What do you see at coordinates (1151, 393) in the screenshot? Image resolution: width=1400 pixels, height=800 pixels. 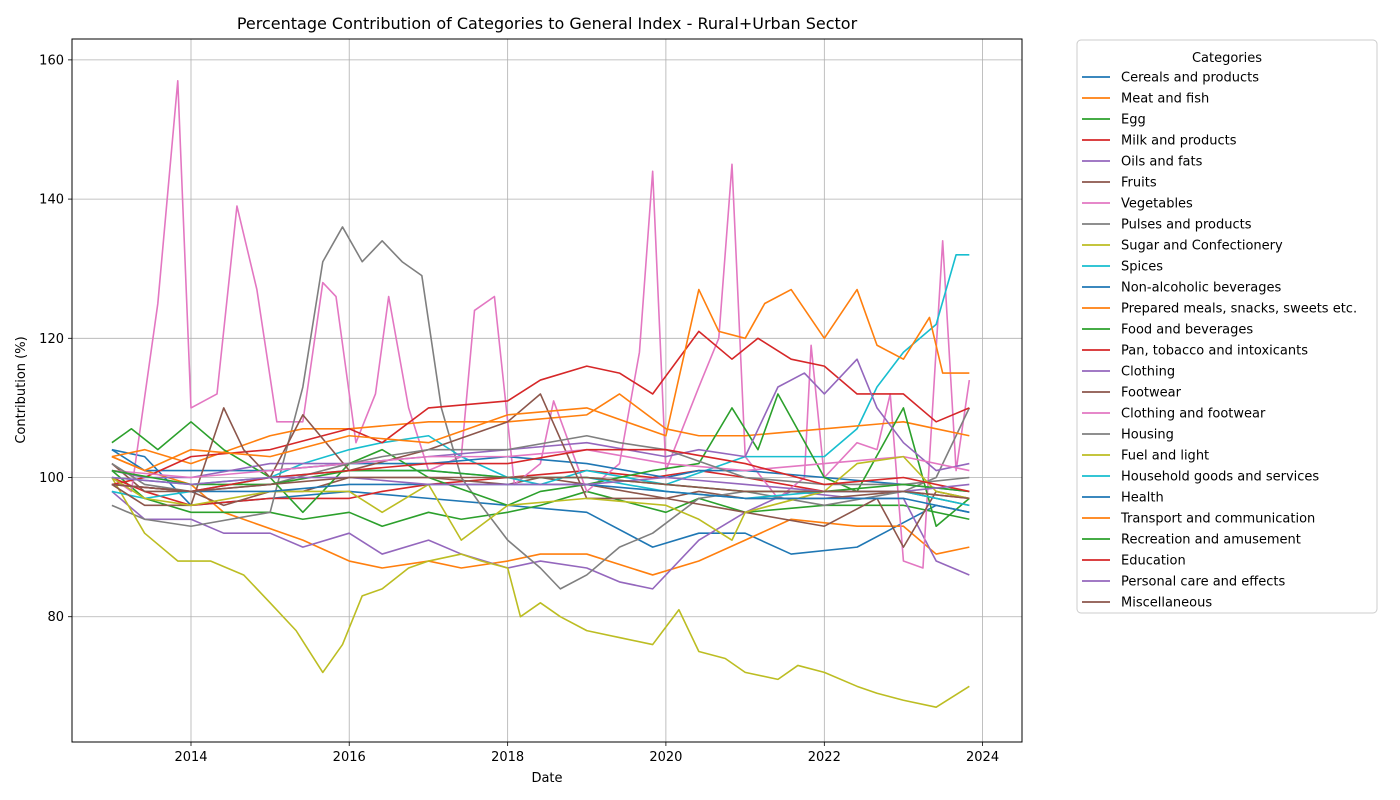 I see `legend-label: Footwear` at bounding box center [1151, 393].